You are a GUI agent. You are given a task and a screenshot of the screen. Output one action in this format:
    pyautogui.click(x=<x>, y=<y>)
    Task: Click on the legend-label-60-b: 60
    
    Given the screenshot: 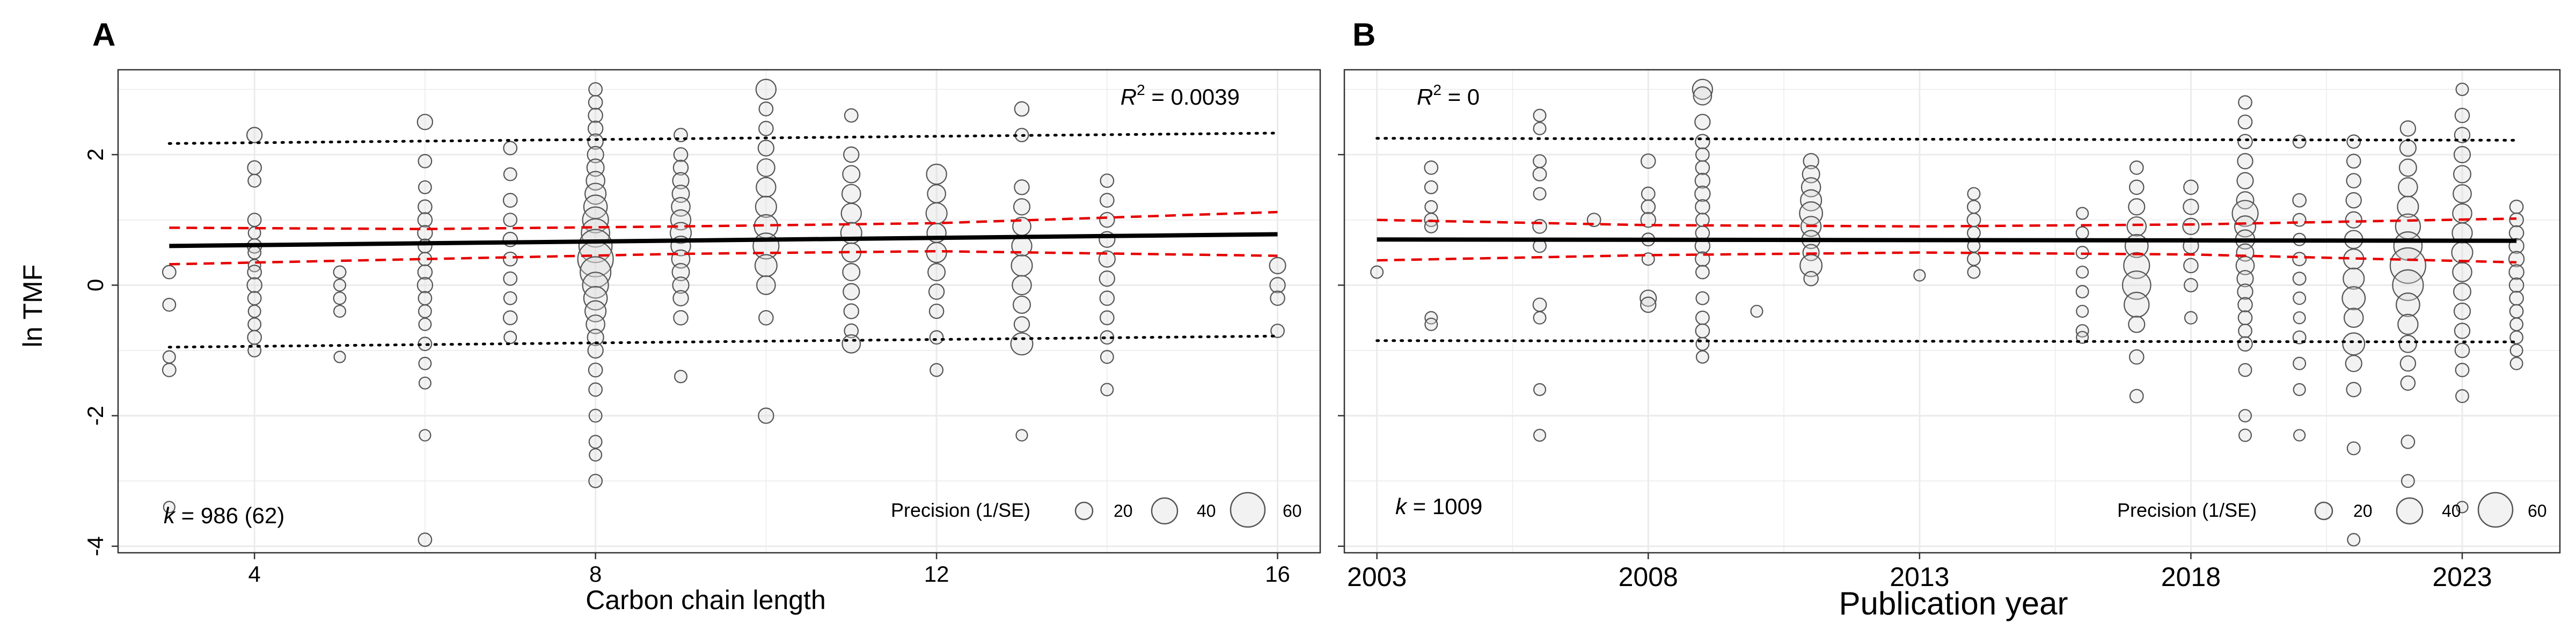 What is the action you would take?
    pyautogui.click(x=2537, y=511)
    